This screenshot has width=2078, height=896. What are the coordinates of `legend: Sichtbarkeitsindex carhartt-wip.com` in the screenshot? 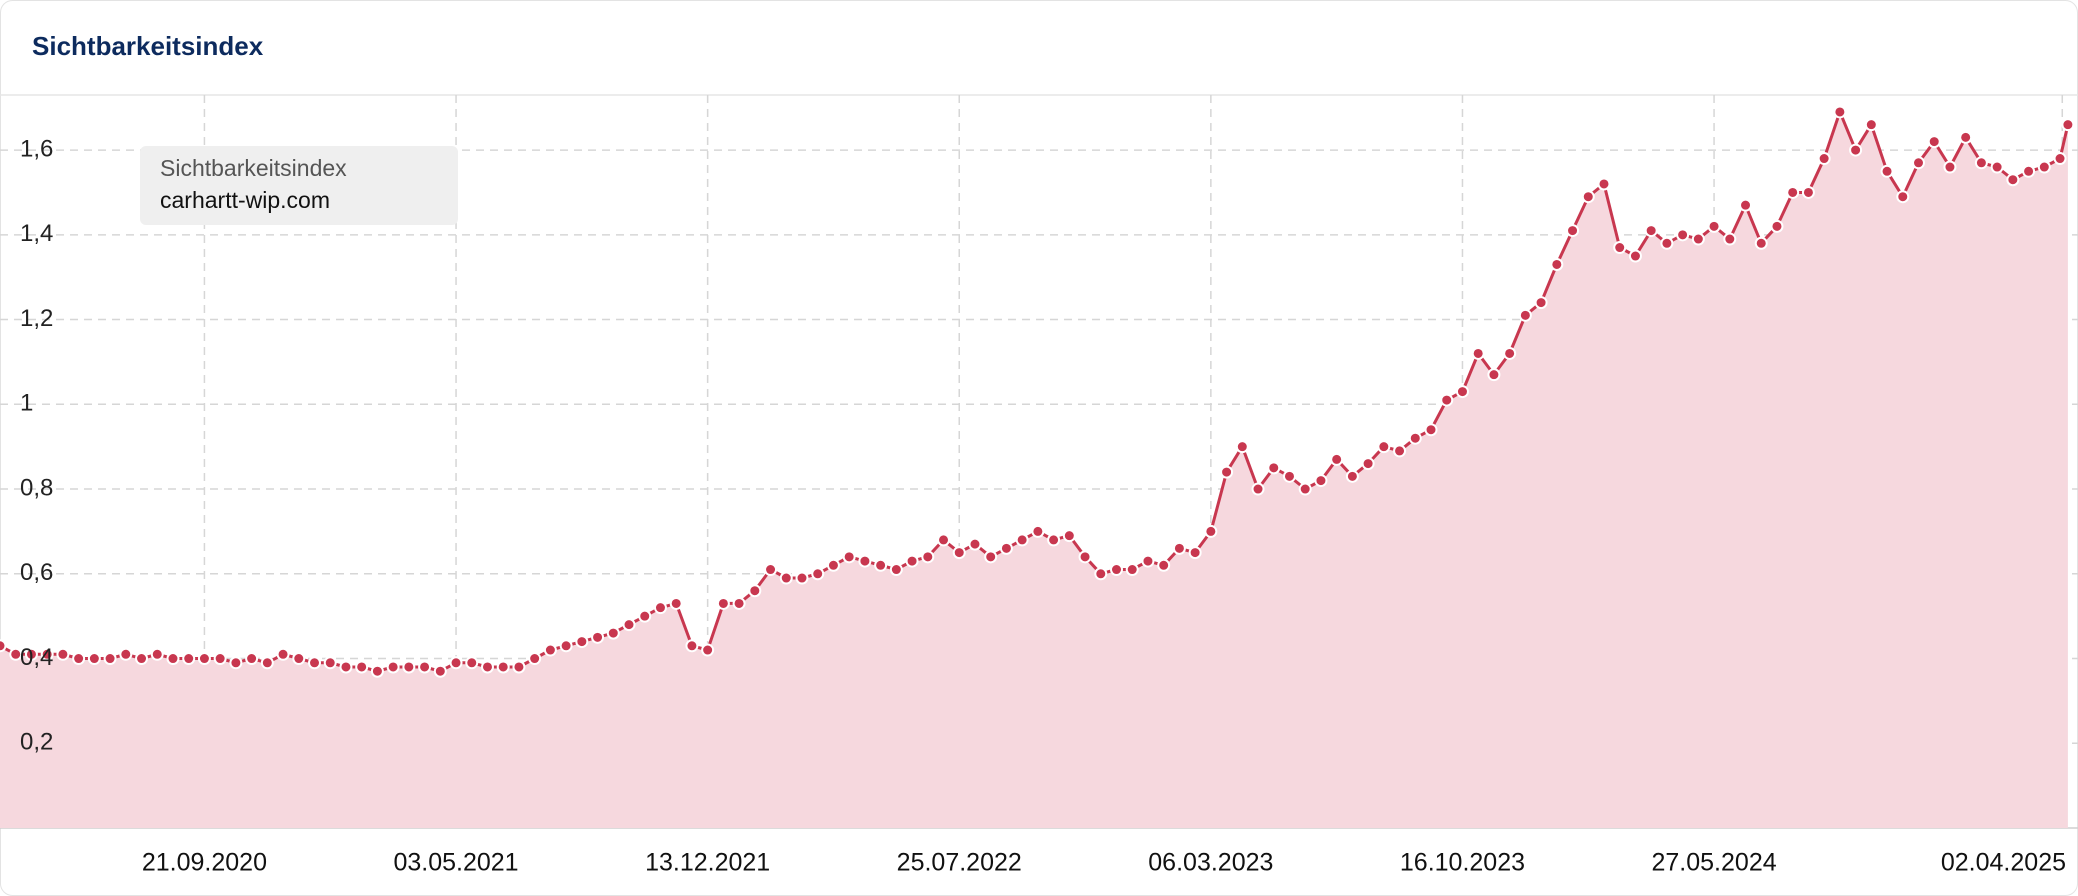 It's located at (299, 185).